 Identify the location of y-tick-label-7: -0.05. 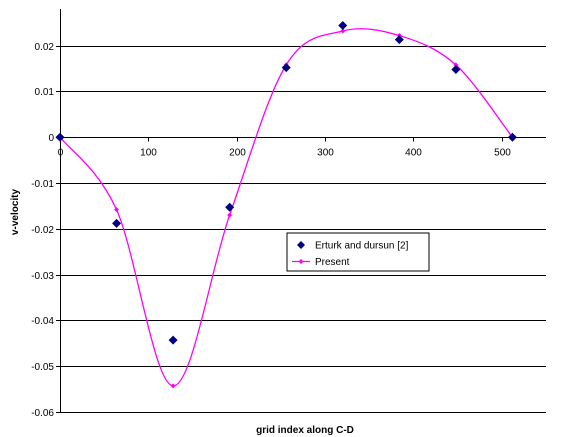
(42, 367).